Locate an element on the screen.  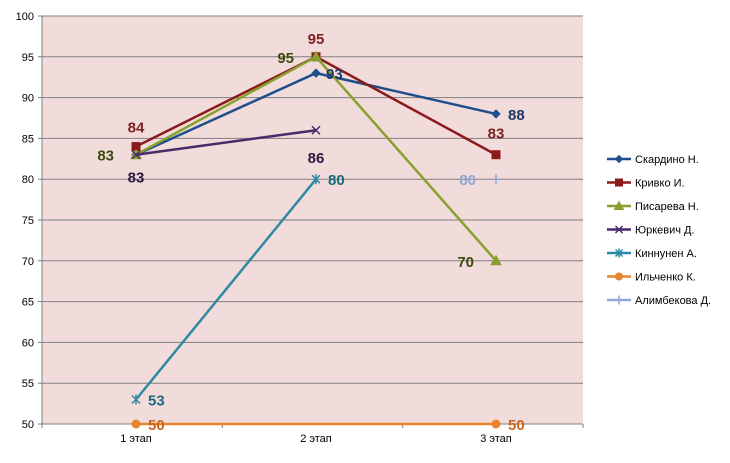
legend-entry-label: Скардино Н. is located at coordinates (667, 160).